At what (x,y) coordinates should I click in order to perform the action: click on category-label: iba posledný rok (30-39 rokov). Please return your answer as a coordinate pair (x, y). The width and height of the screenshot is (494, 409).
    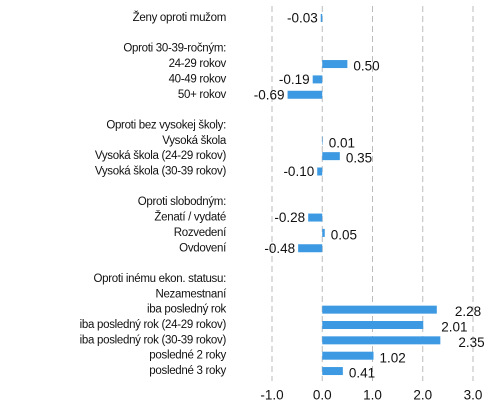
    Looking at the image, I should click on (153, 340).